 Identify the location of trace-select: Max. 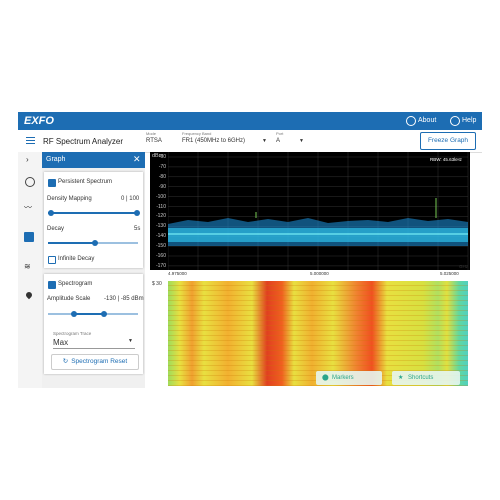
(61, 342).